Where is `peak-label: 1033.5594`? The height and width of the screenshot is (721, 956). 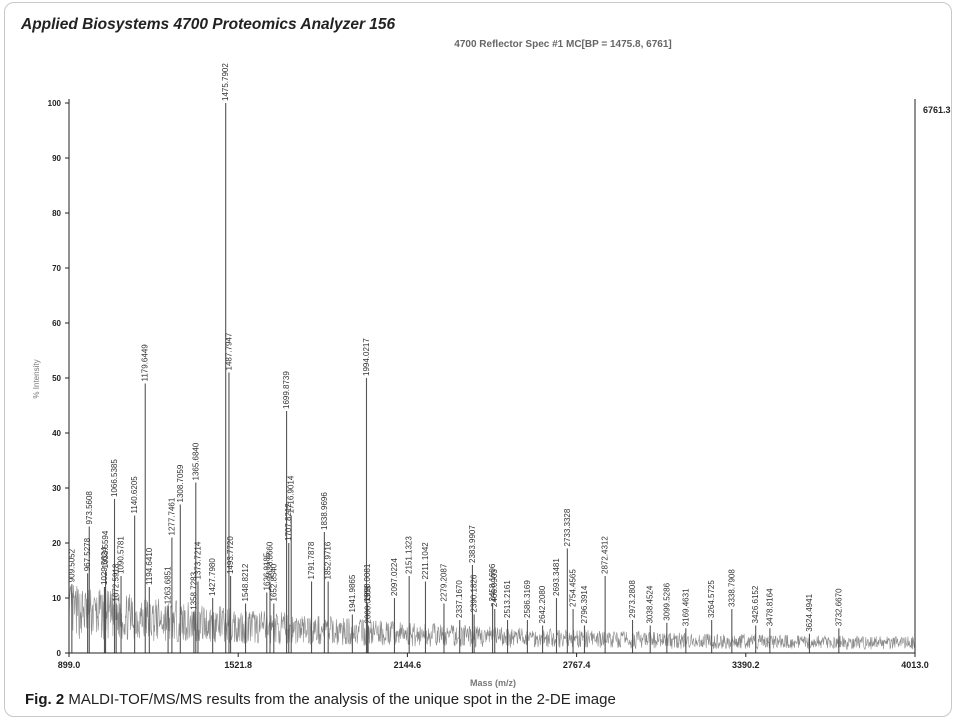 peak-label: 1033.5594 is located at coordinates (105, 549).